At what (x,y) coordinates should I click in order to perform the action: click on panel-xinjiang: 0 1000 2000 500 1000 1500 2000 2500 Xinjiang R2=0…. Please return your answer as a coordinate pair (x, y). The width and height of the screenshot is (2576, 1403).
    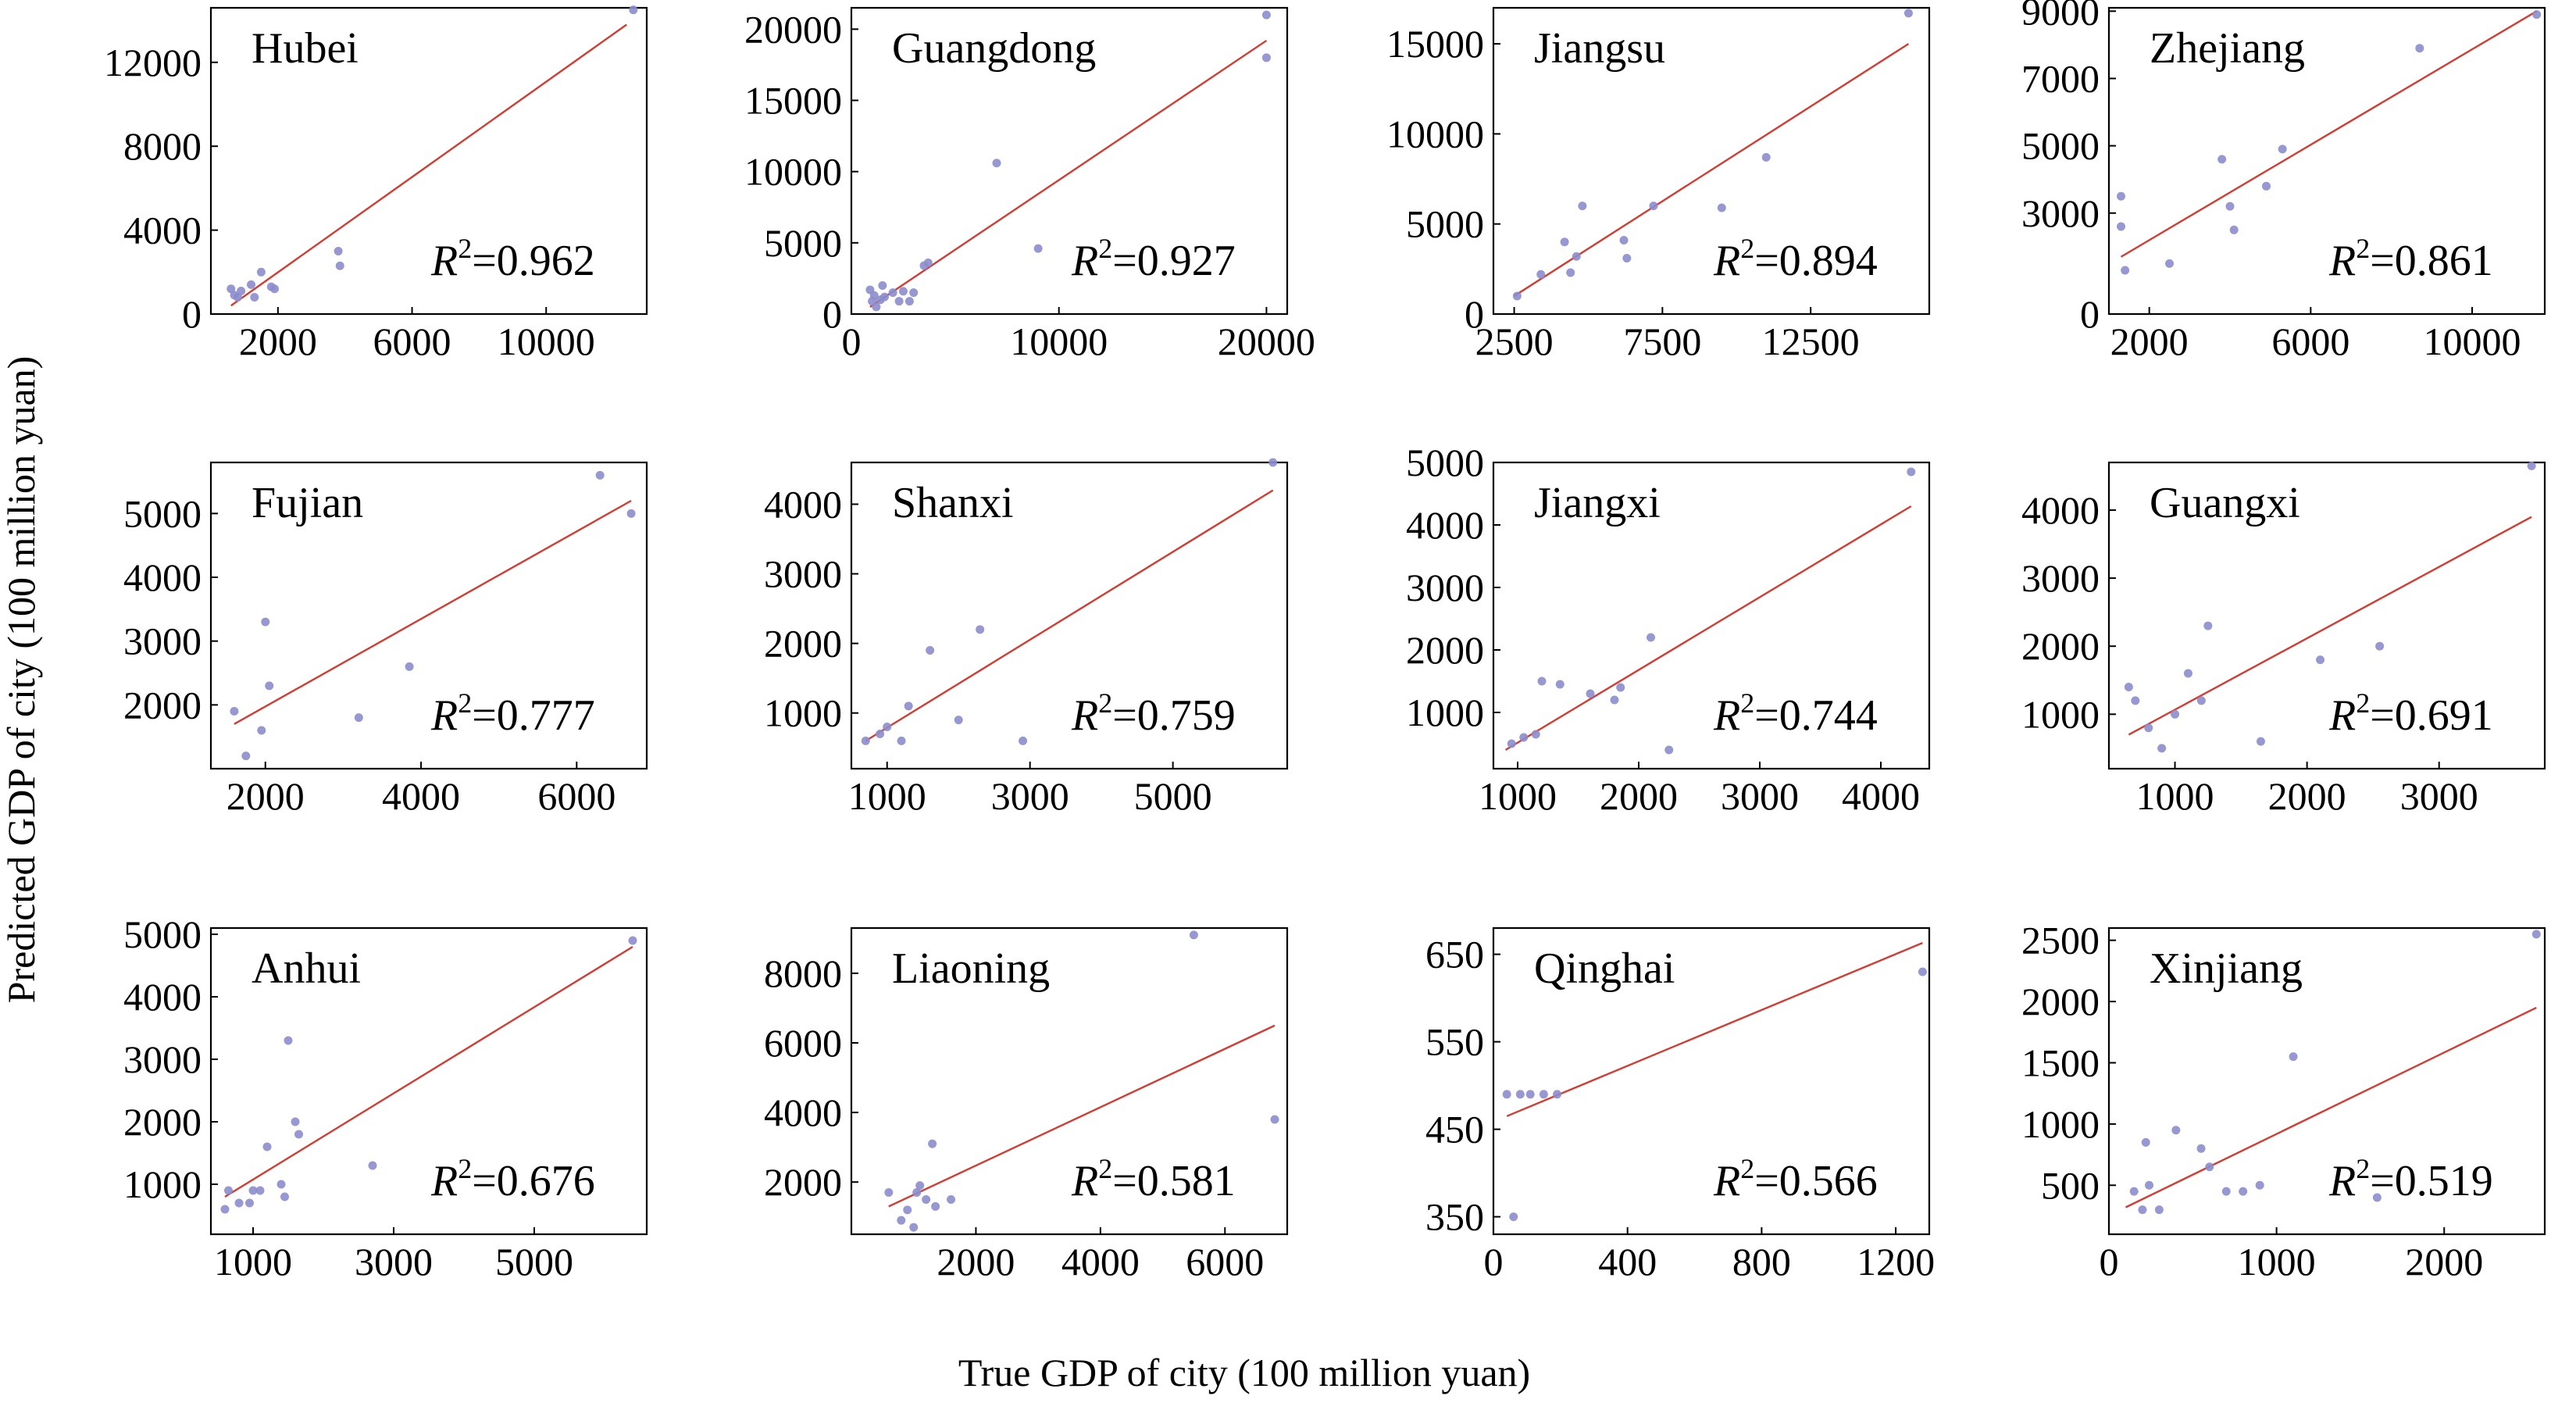
    Looking at the image, I should click on (2283, 1101).